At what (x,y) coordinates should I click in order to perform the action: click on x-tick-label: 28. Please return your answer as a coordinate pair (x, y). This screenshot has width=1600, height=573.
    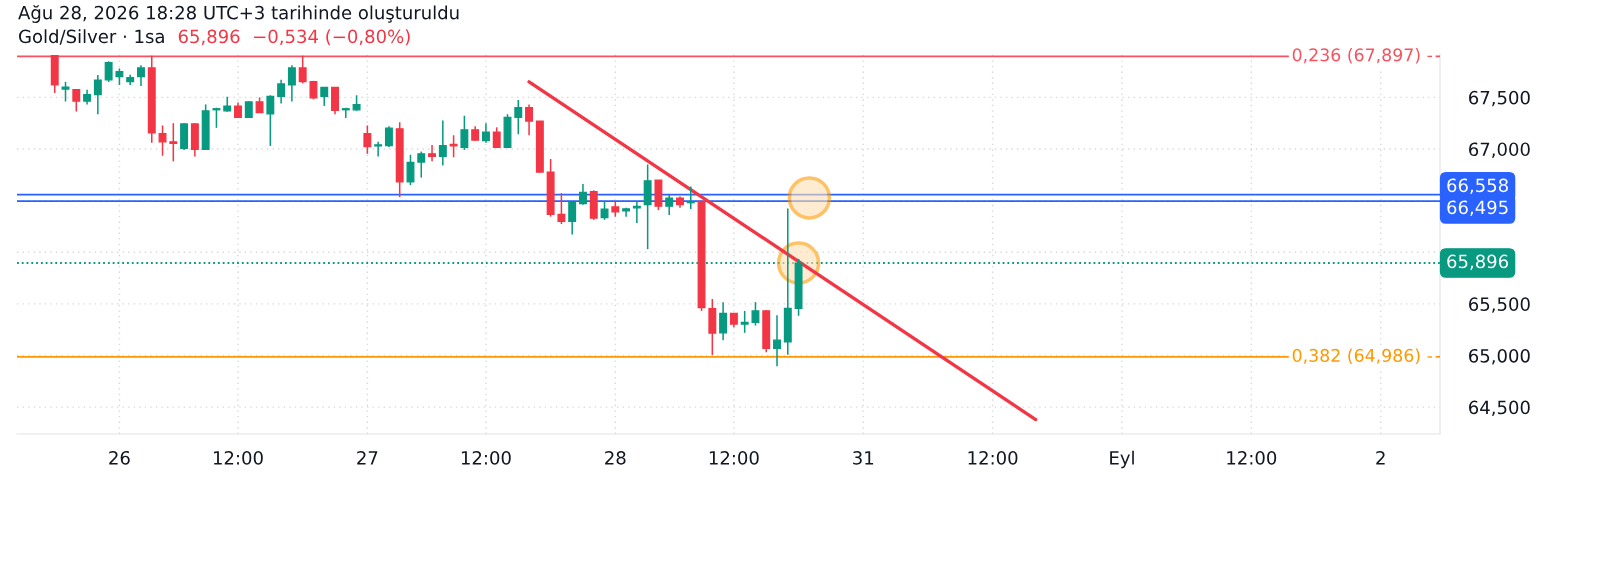
    Looking at the image, I should click on (615, 457).